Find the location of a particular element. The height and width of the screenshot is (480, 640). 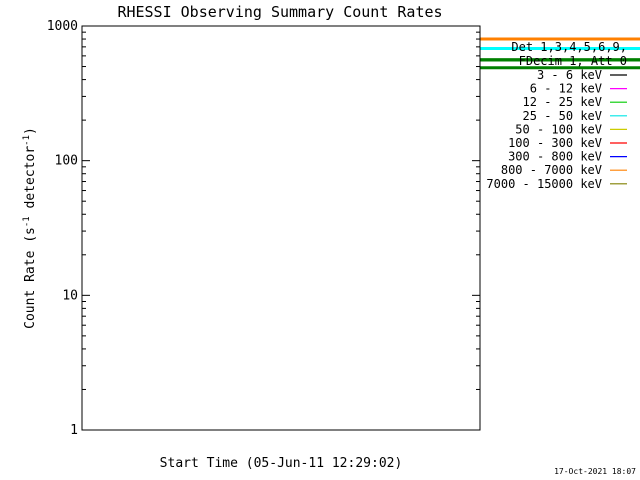

x-axis-label: Start Time (05-Jun-11 12:29:02) is located at coordinates (281, 463).